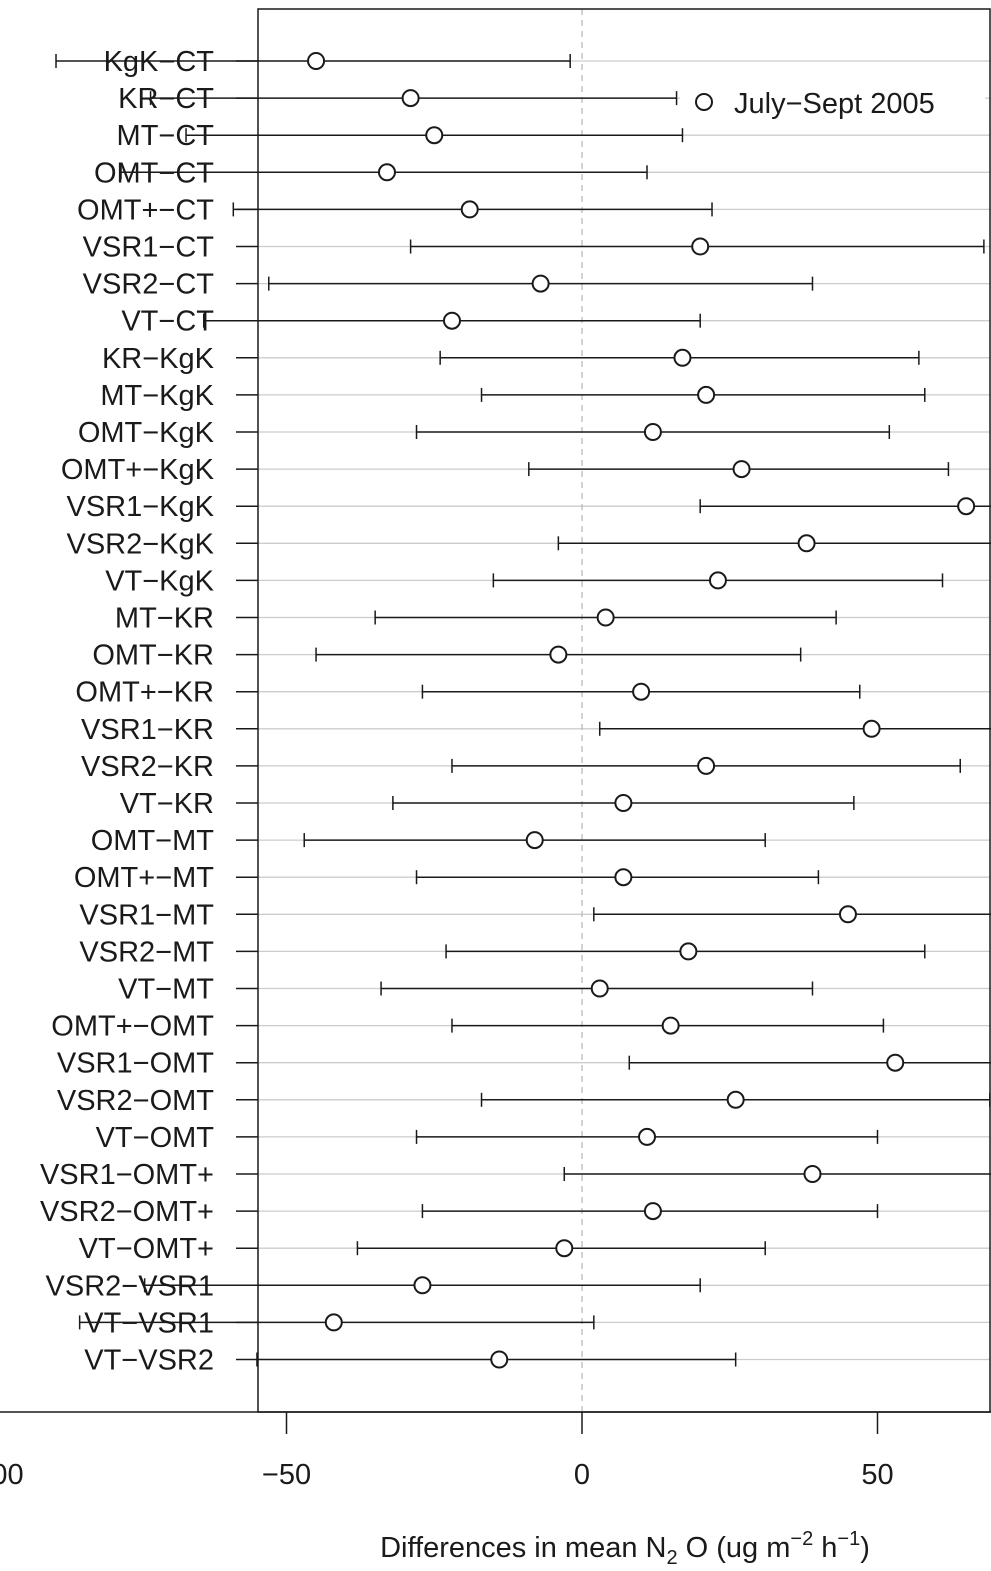 This screenshot has height=1571, width=991. I want to click on legend-marker-open-circle, so click(704, 102).